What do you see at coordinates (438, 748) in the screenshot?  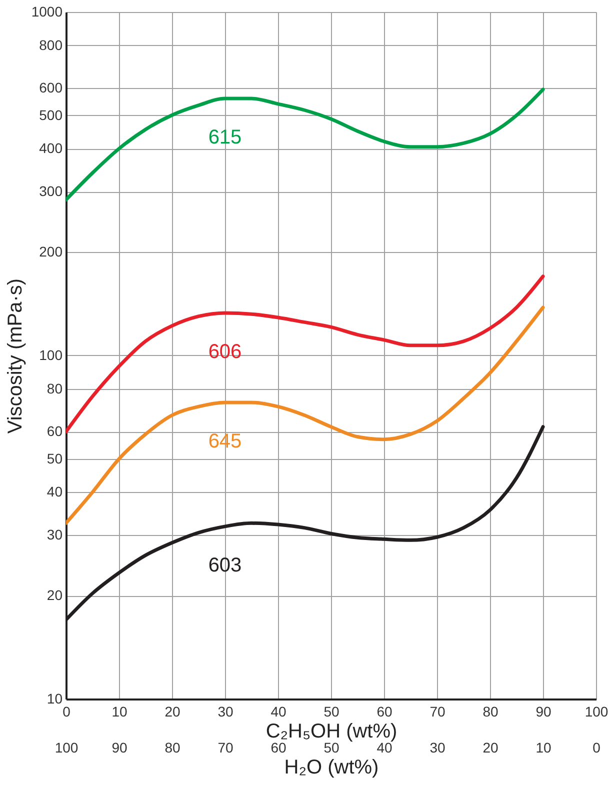 I see `x2-tick-label: 30` at bounding box center [438, 748].